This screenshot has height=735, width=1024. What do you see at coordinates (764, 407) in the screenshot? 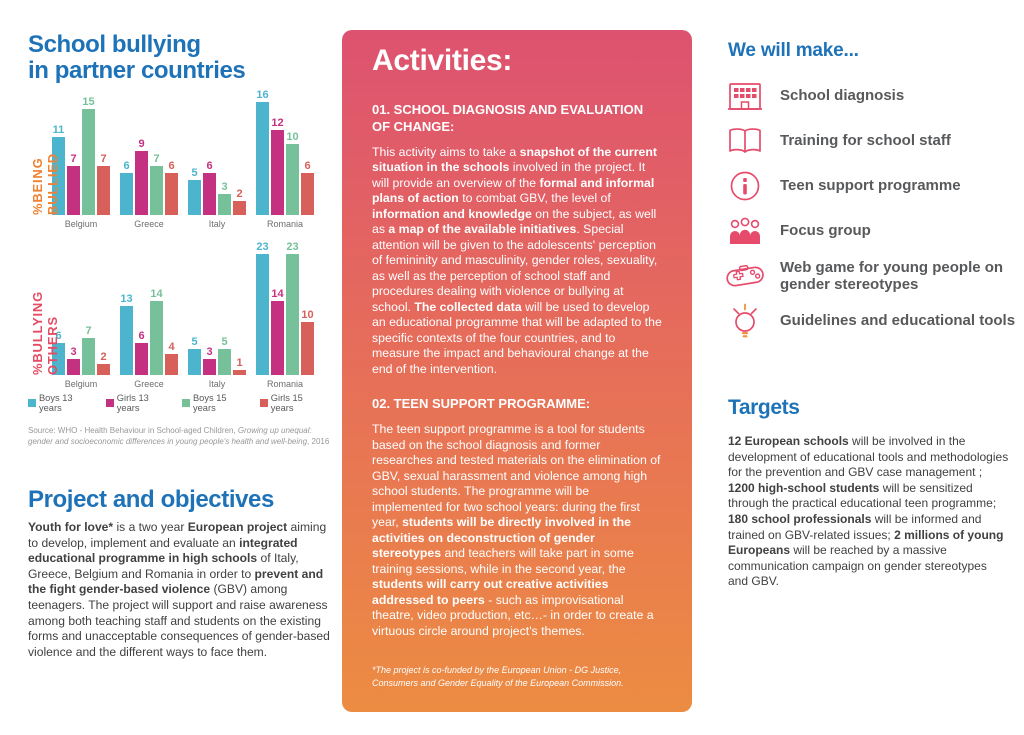
I see `targets-heading: Targets` at bounding box center [764, 407].